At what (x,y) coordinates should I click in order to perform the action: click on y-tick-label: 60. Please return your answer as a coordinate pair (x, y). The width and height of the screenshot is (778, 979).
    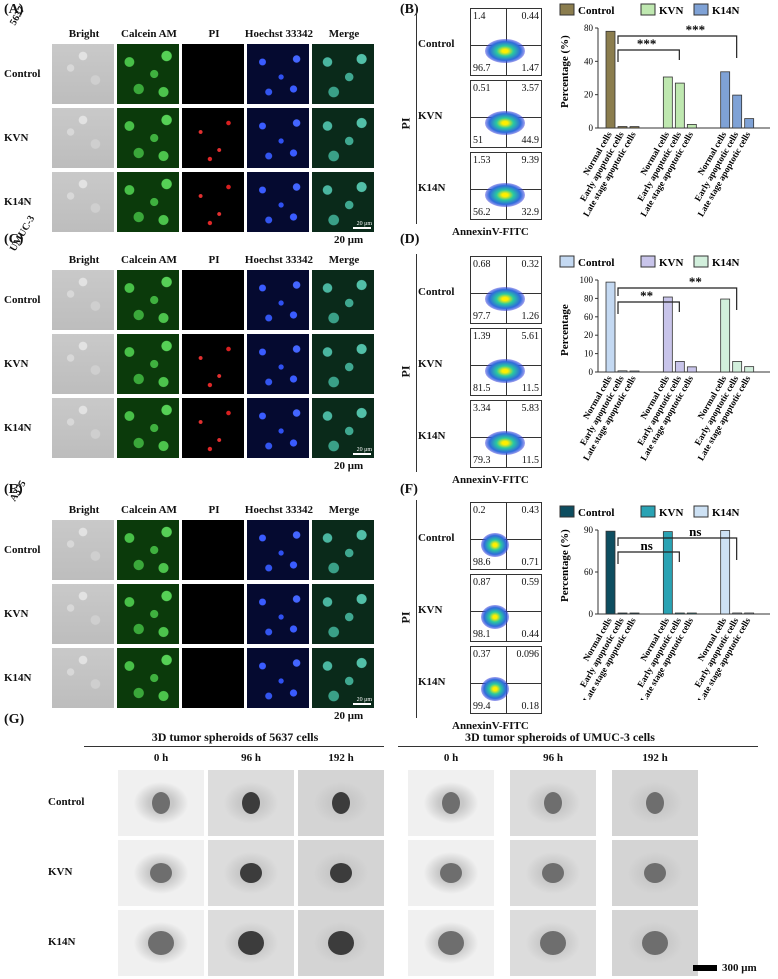
    Looking at the image, I should click on (589, 317).